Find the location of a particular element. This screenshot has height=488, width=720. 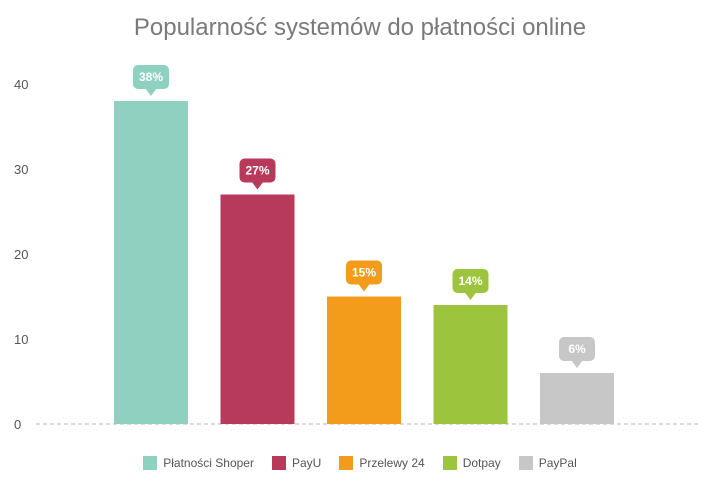

data-label: 14% is located at coordinates (470, 281).